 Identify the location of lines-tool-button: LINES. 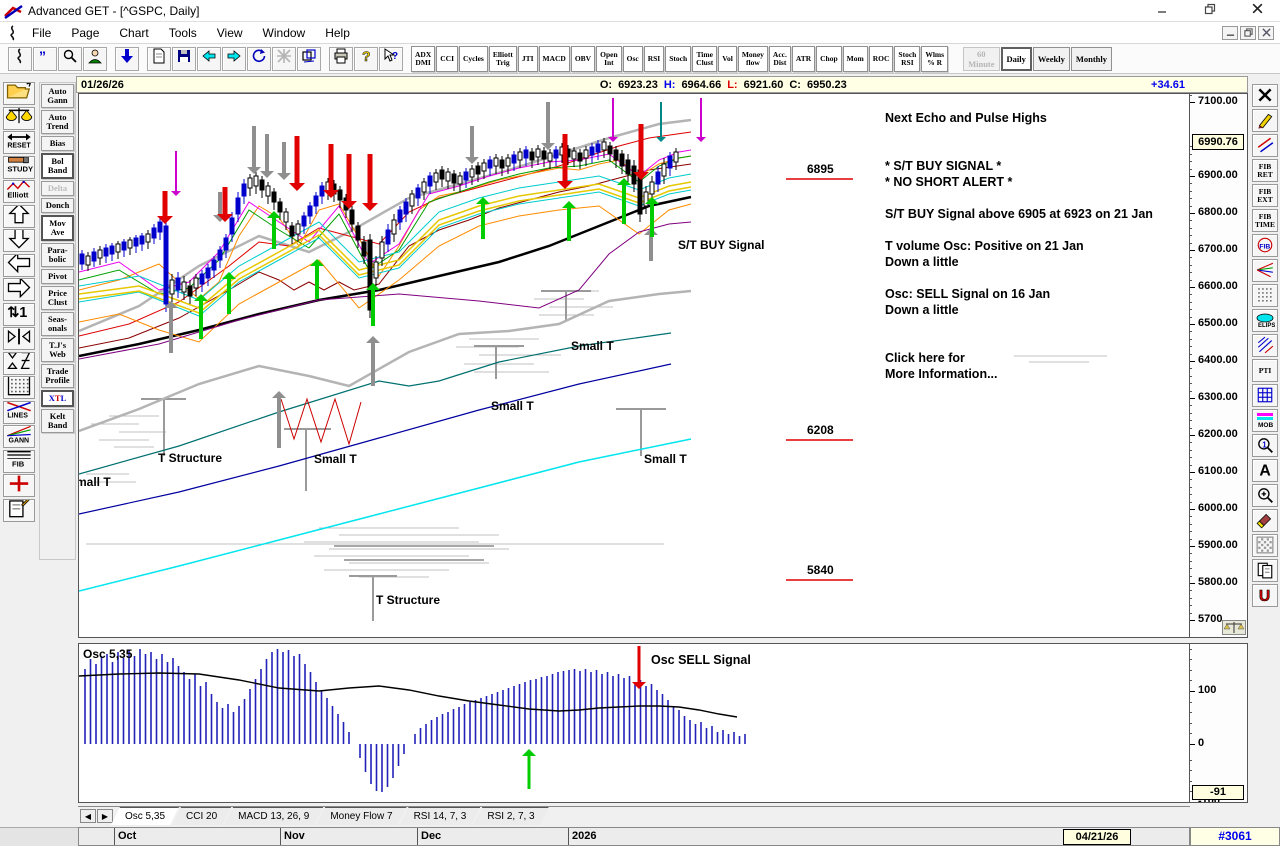
(19, 412).